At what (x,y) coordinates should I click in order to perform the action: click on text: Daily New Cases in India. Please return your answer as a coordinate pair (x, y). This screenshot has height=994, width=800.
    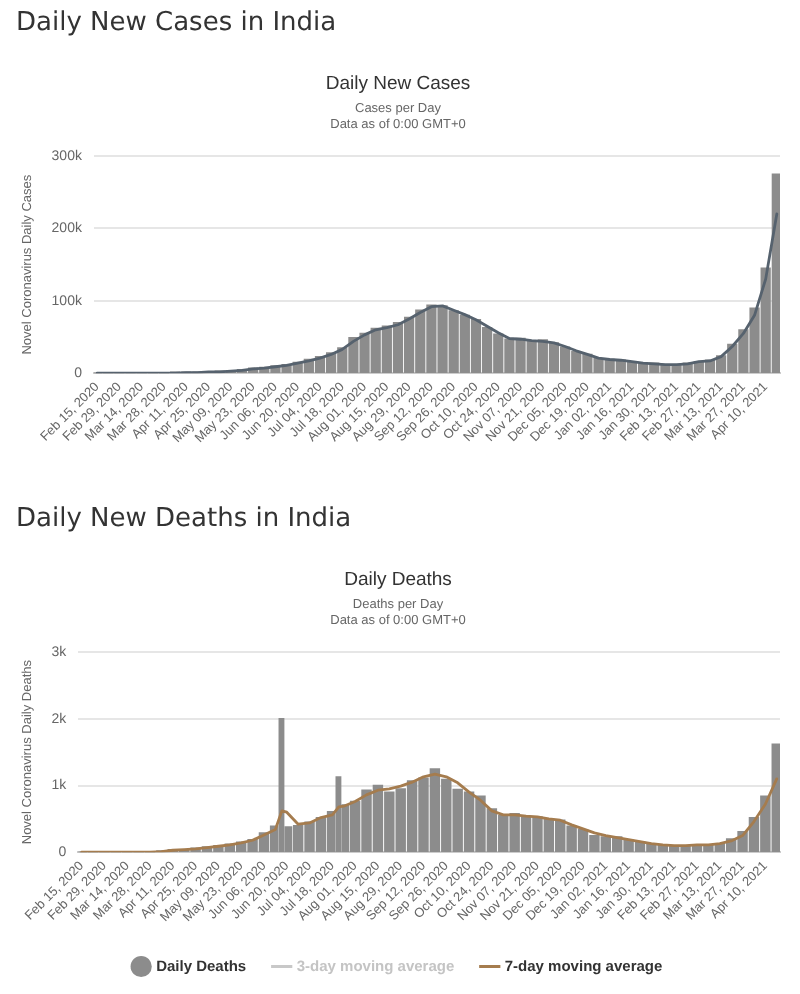
    Looking at the image, I should click on (176, 24).